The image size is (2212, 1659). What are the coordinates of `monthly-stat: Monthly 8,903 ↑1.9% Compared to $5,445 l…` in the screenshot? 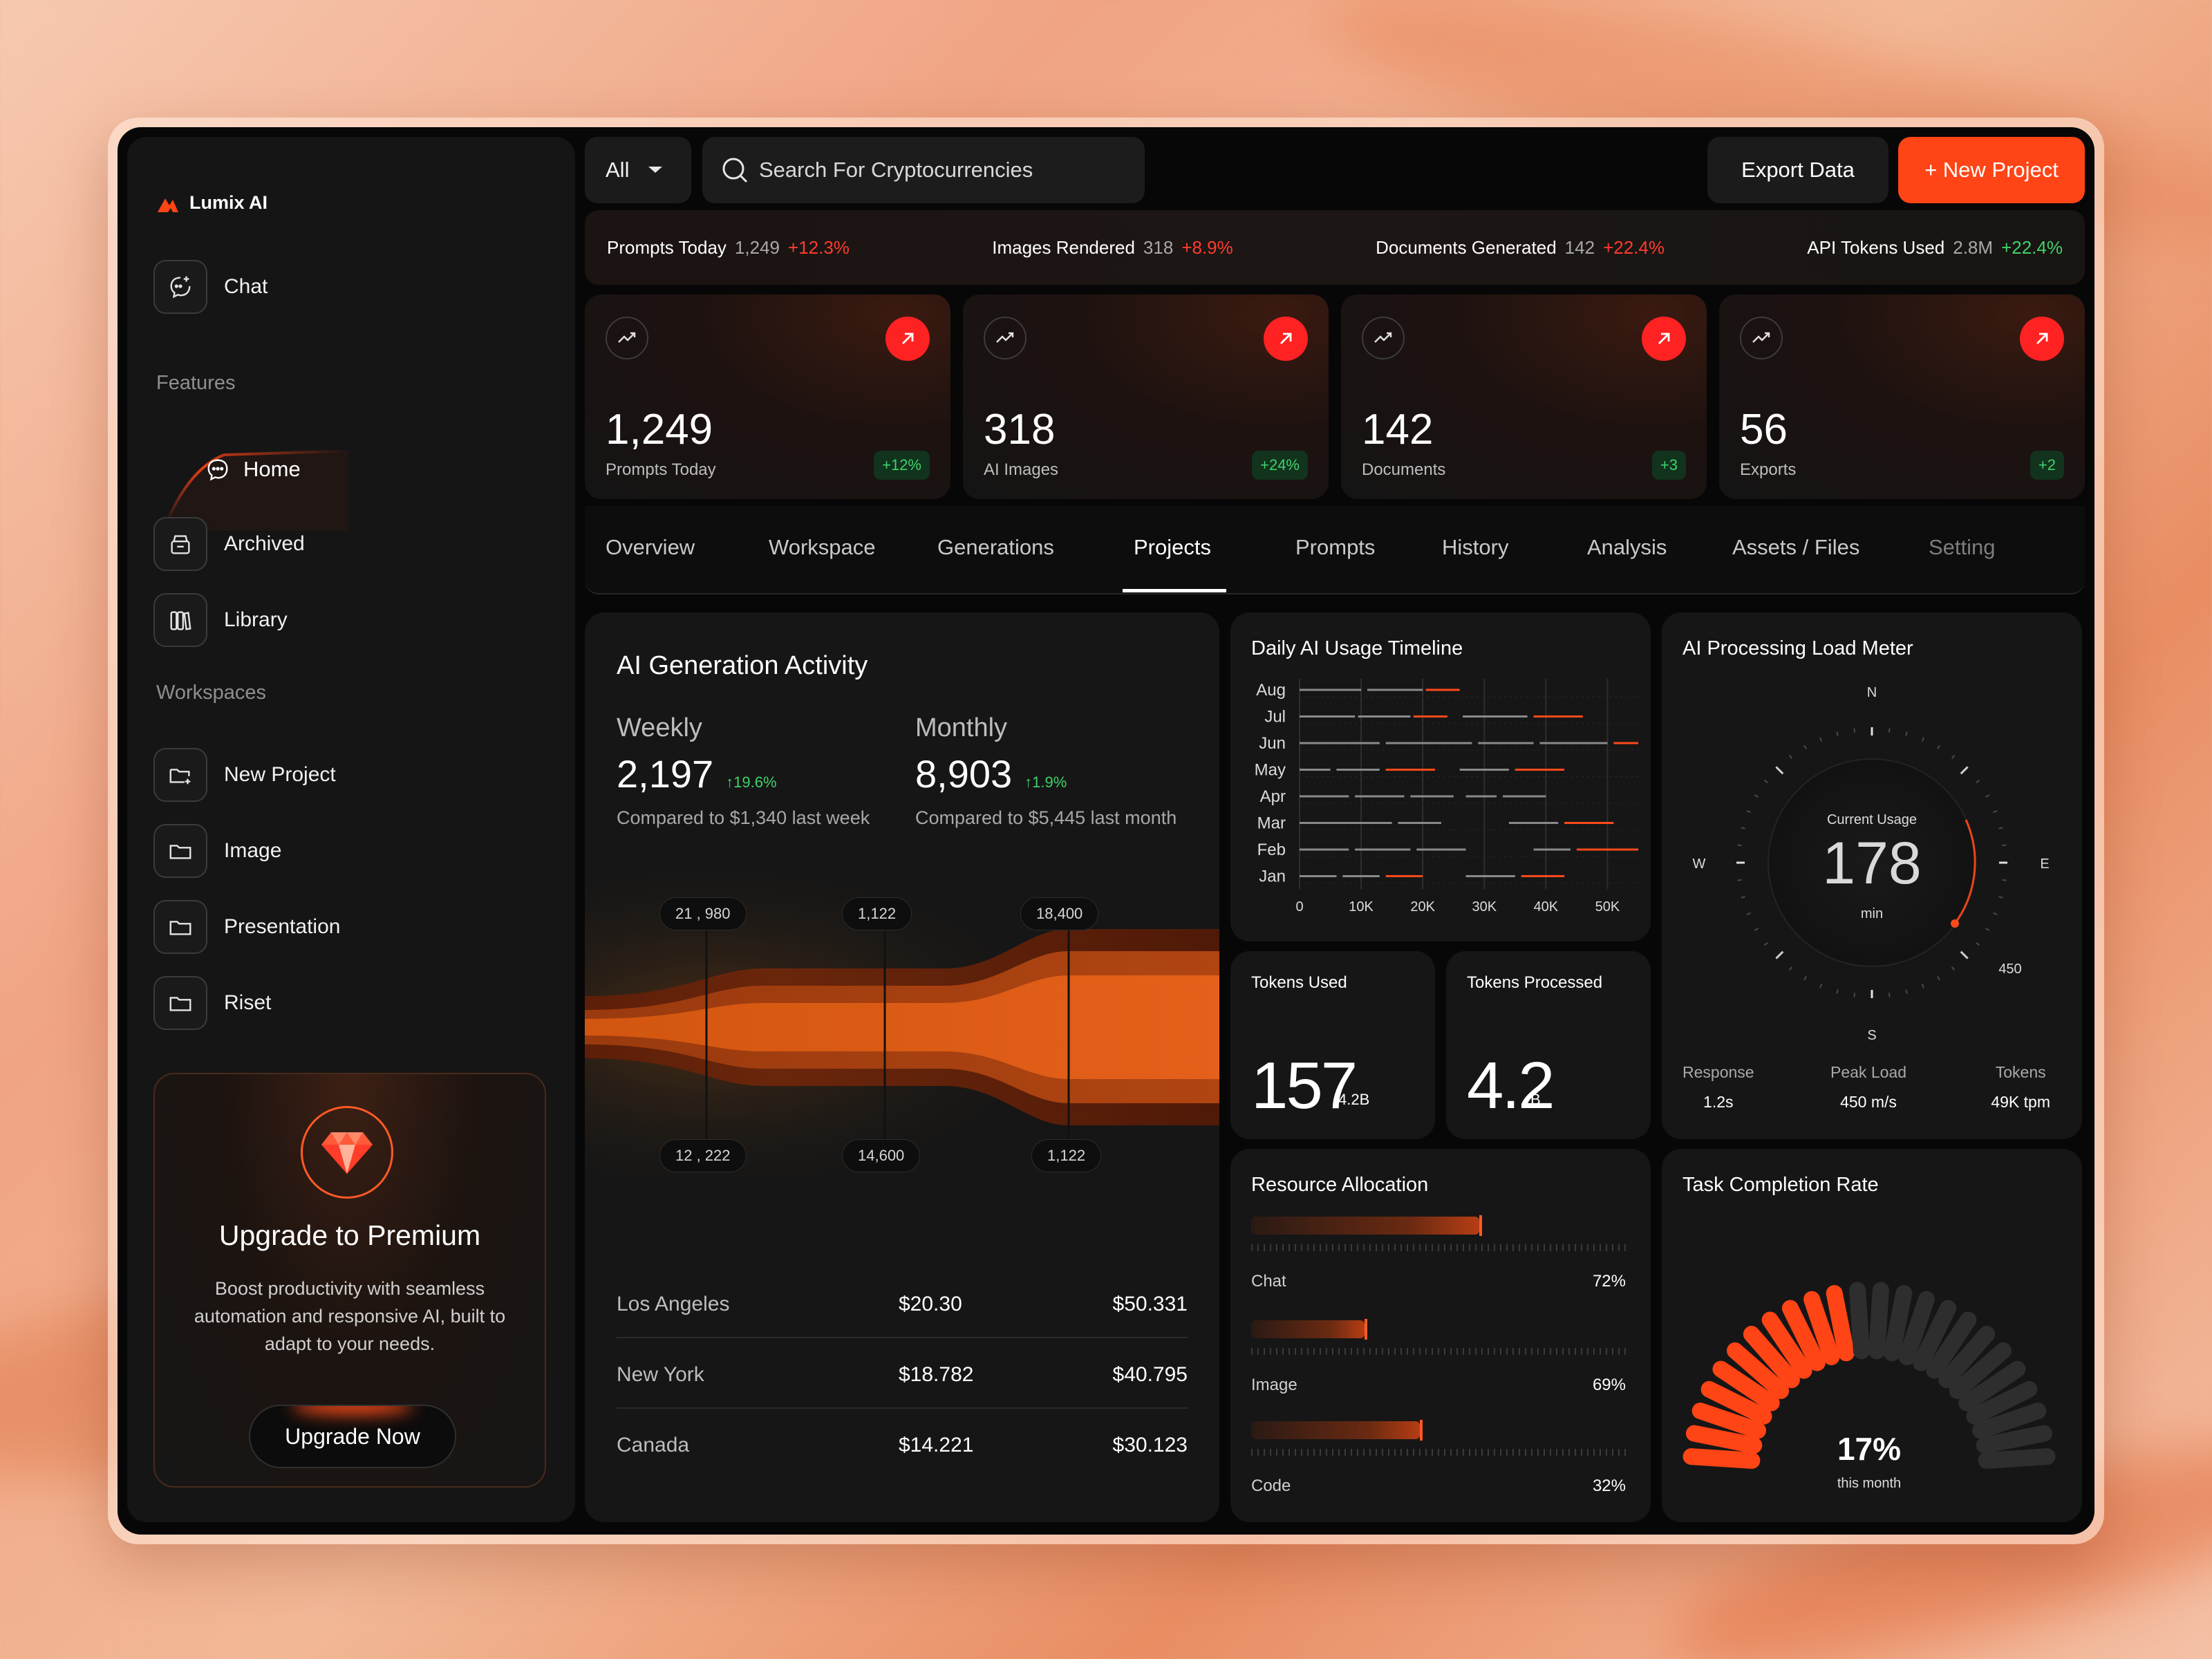 It's located at (1046, 770).